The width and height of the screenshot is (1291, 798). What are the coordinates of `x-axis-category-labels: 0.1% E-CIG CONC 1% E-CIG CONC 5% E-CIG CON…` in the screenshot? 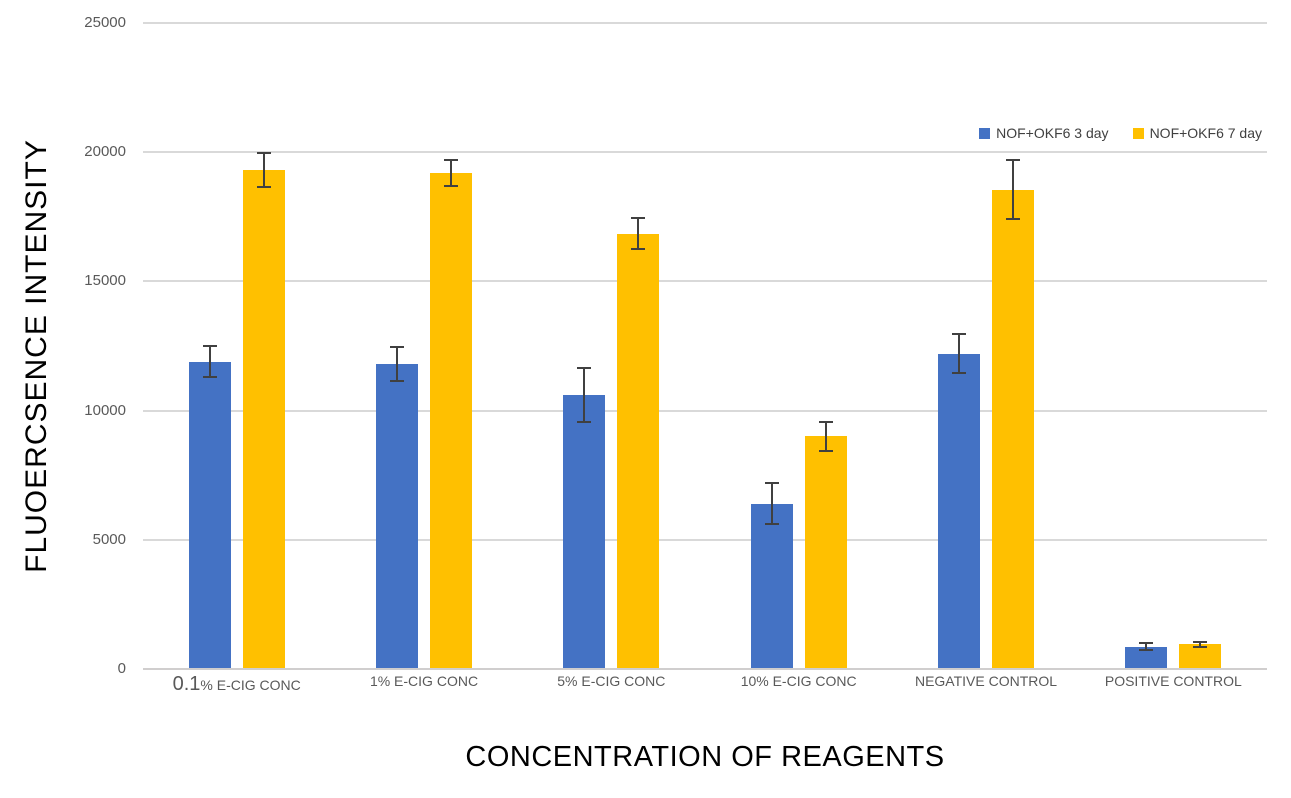 It's located at (705, 690).